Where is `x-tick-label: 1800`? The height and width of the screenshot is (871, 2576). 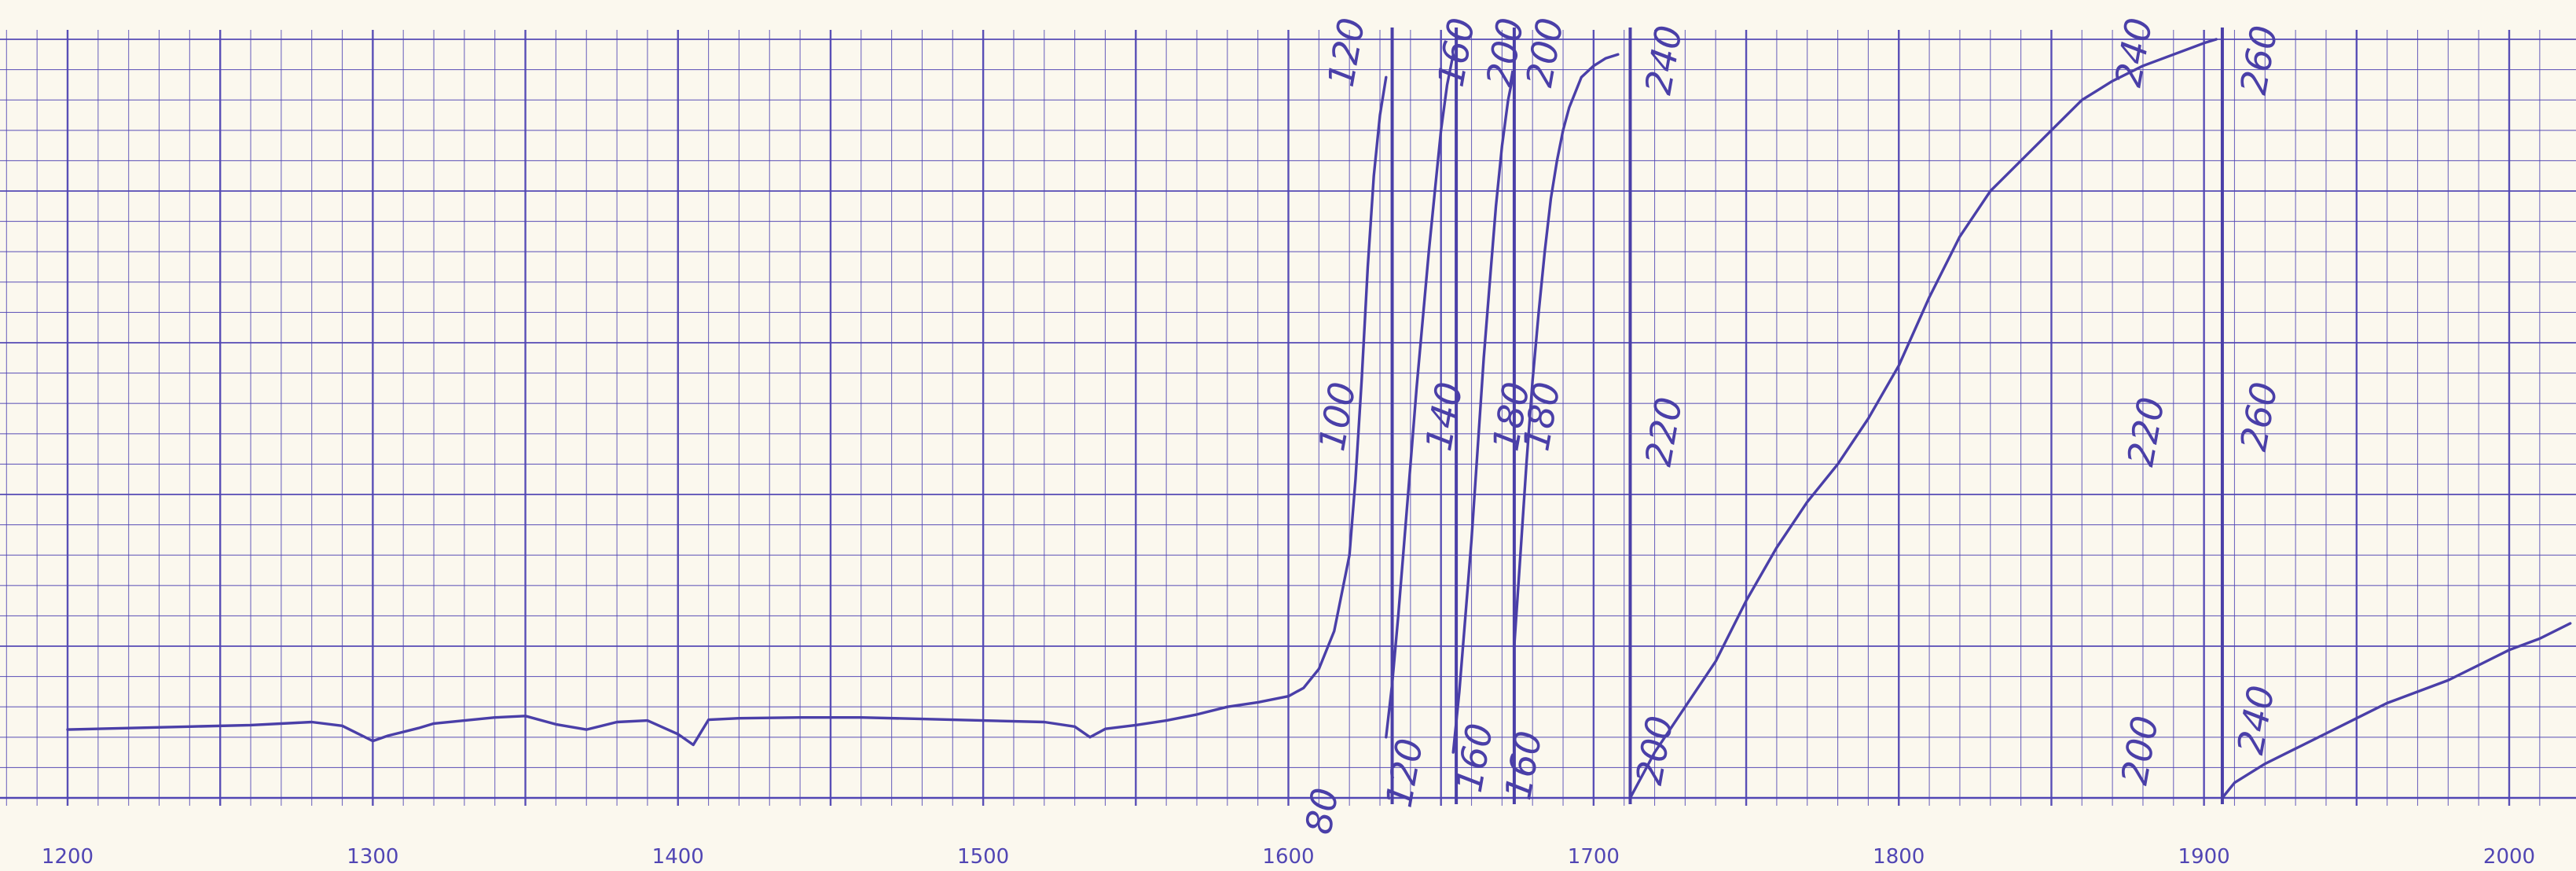
x-tick-label: 1800 is located at coordinates (1899, 857).